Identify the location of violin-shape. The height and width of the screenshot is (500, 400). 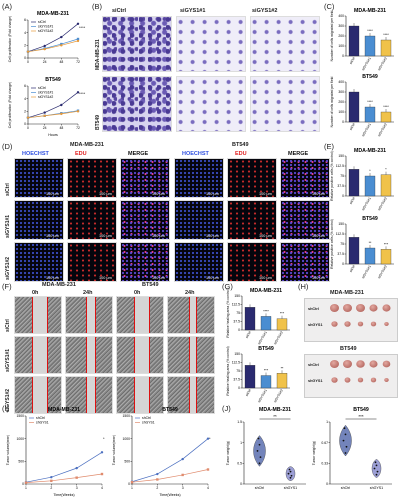
(345, 440).